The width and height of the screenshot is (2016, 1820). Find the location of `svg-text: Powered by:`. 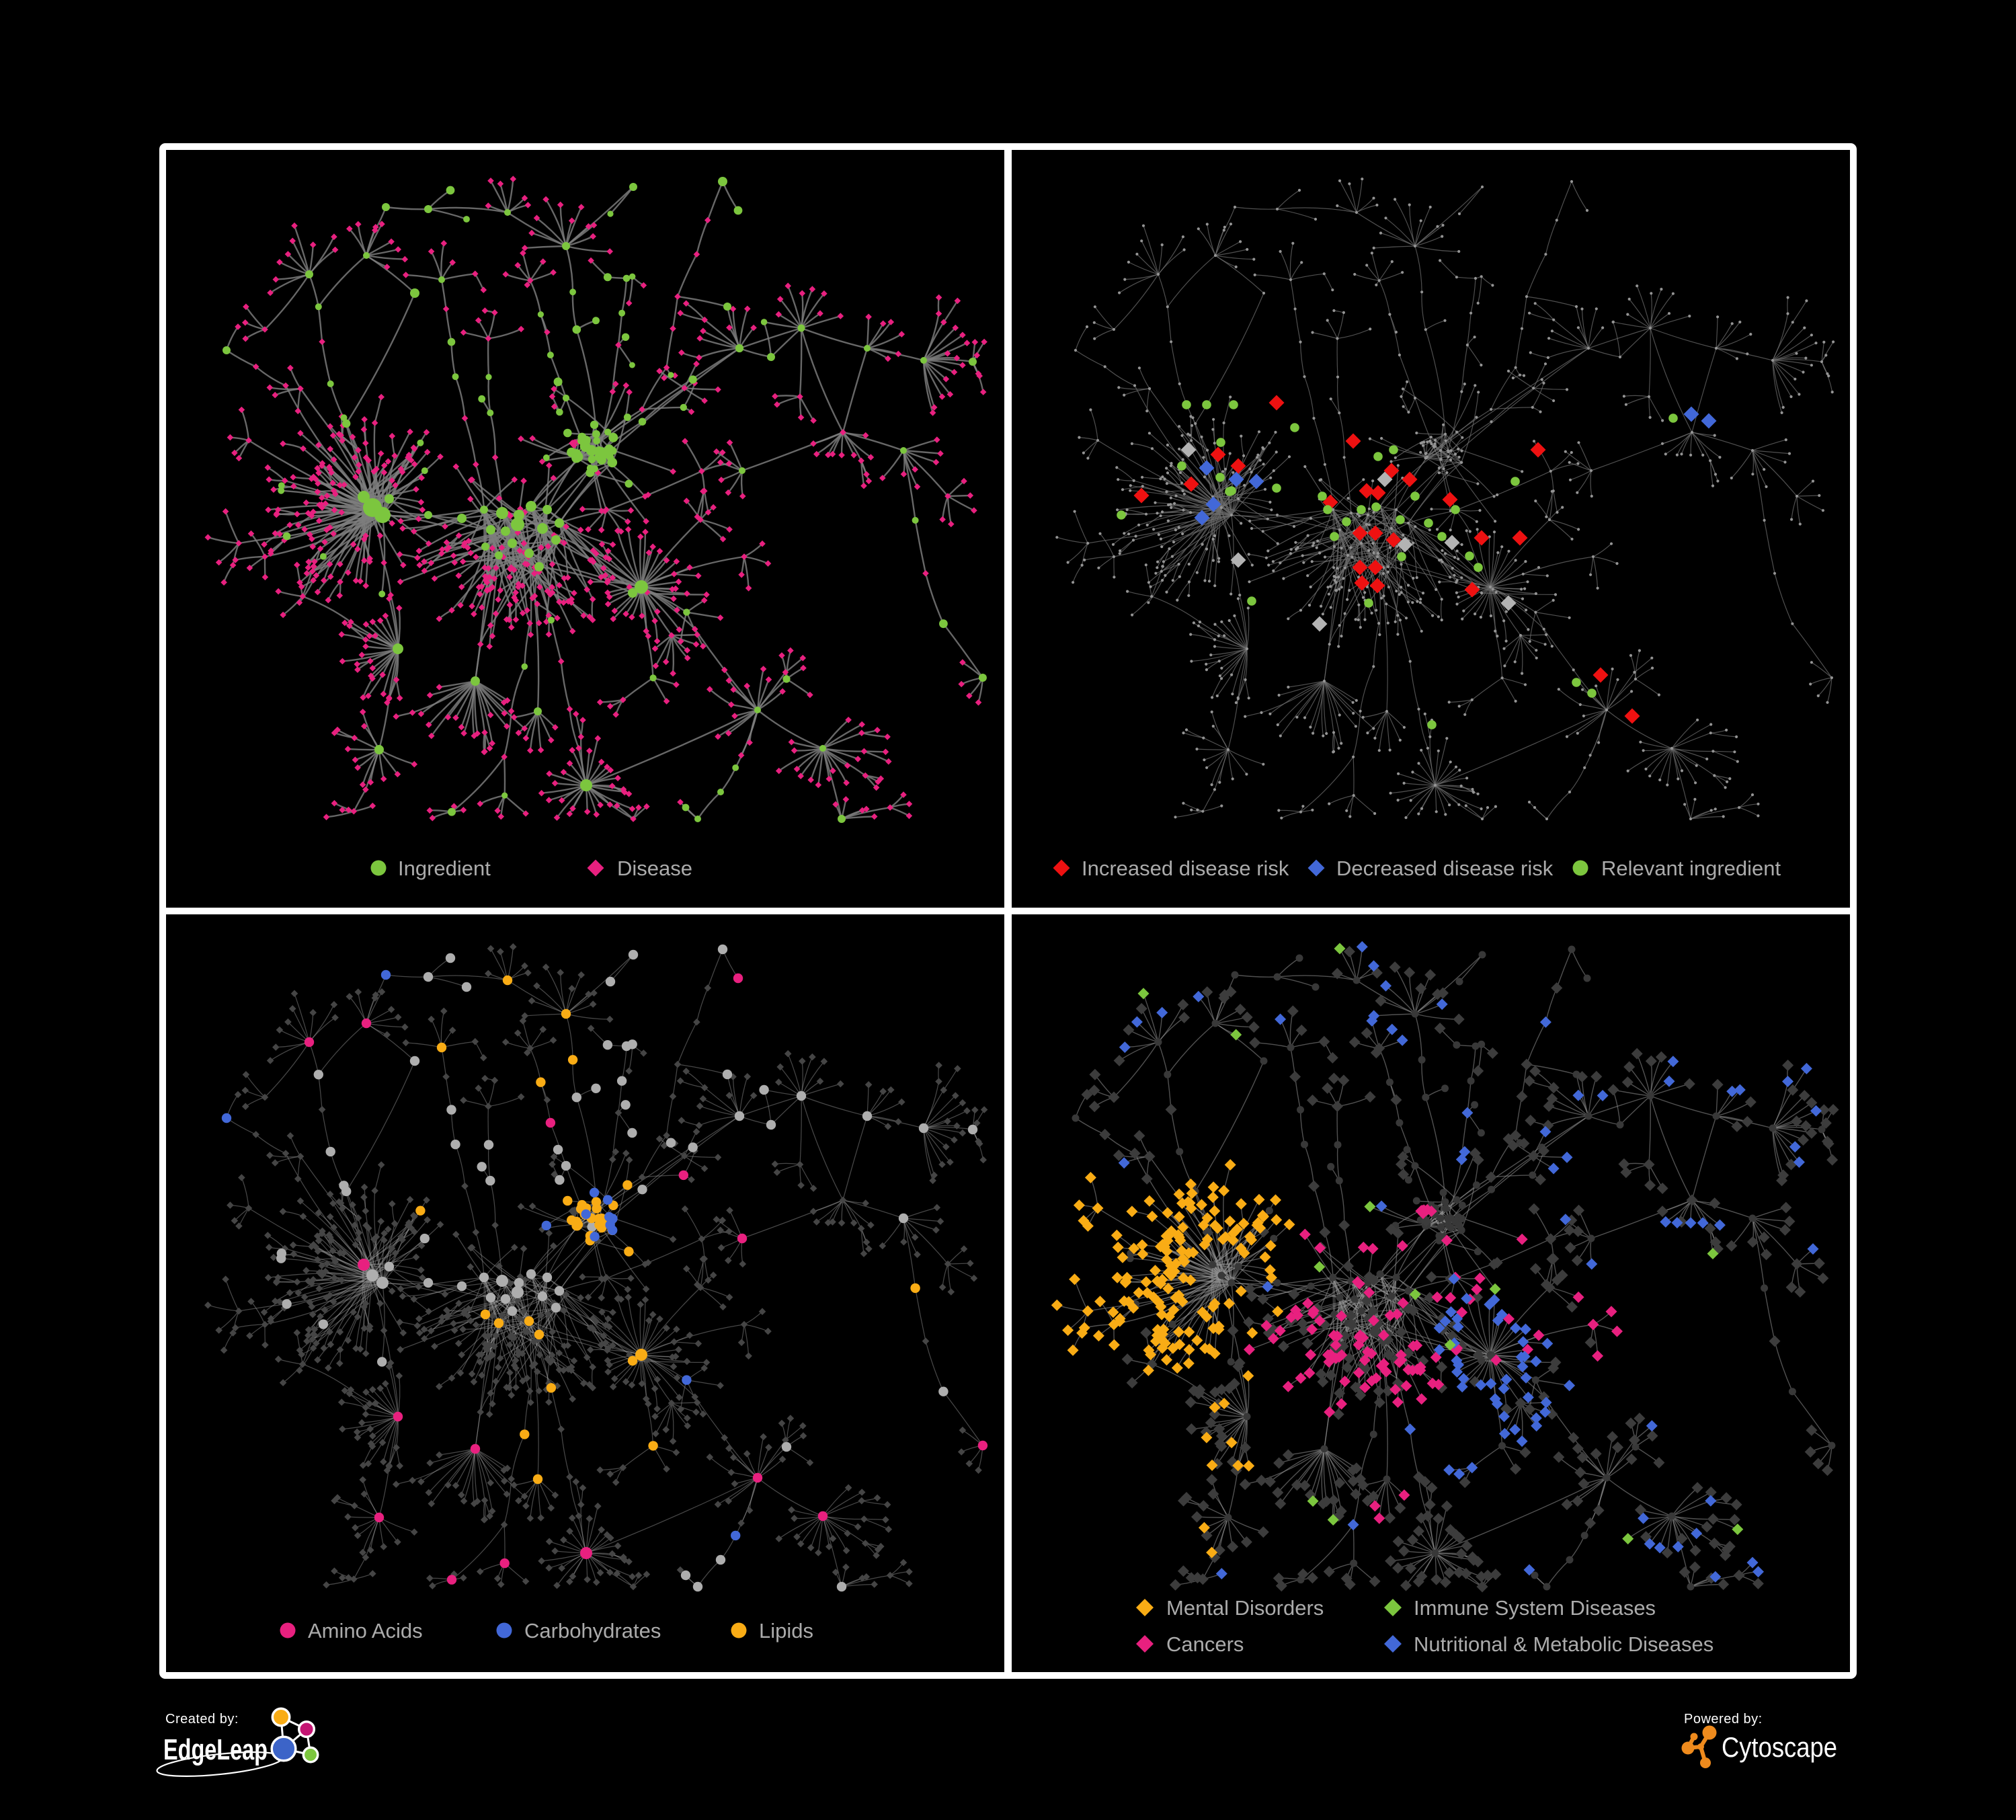

svg-text: Powered by: is located at coordinates (1723, 1719).